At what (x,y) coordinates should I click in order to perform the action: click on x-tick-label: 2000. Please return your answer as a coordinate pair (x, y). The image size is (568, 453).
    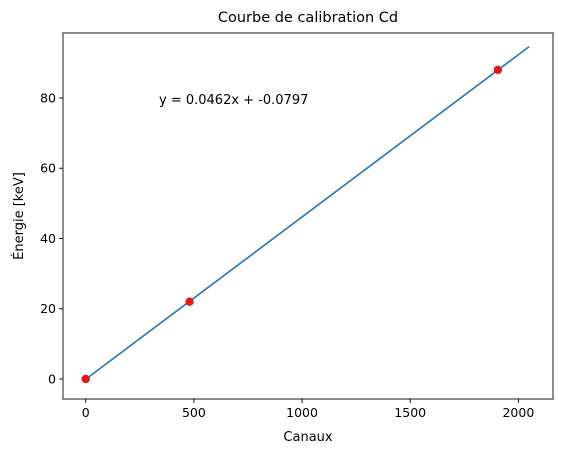
    Looking at the image, I should click on (518, 412).